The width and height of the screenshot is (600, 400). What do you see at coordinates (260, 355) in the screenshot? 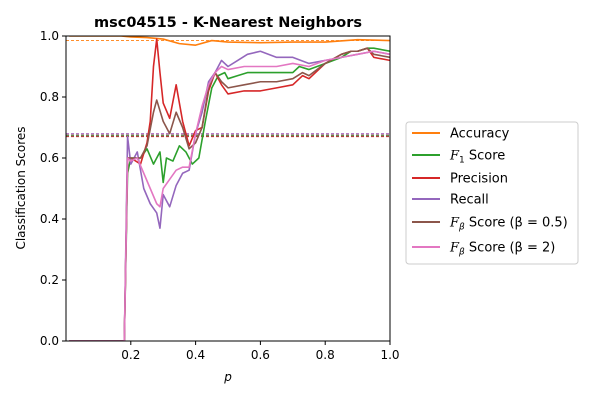
I see `x-tick-label: 0.6` at bounding box center [260, 355].